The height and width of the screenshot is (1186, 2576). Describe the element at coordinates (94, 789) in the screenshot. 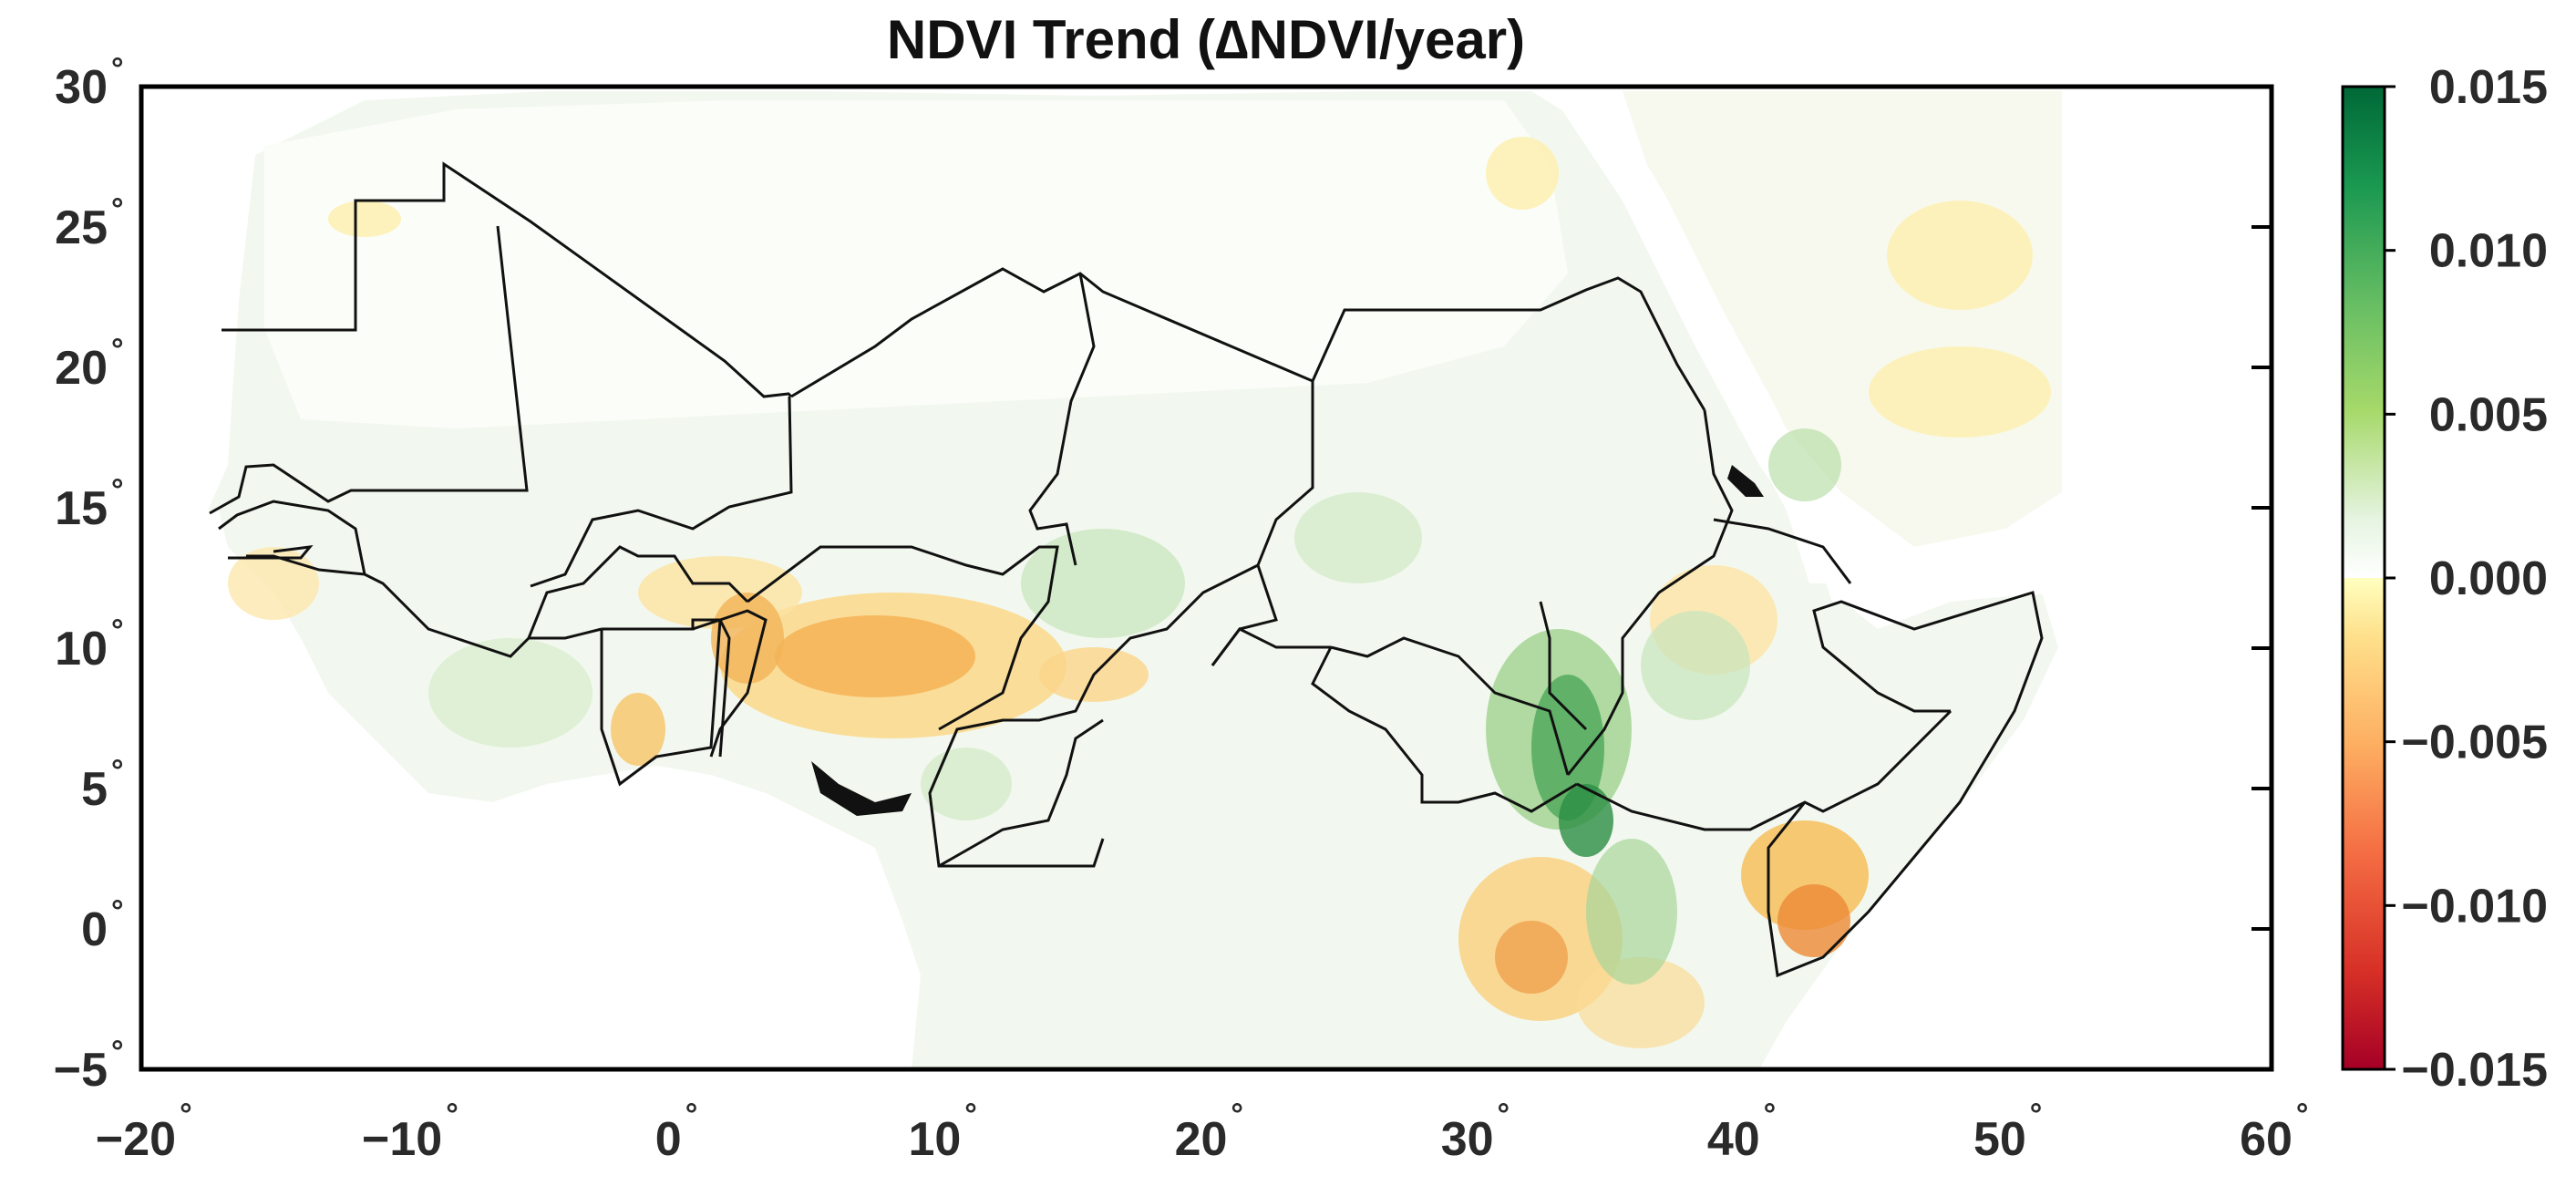

I see `y-tick-label: 5` at that location.